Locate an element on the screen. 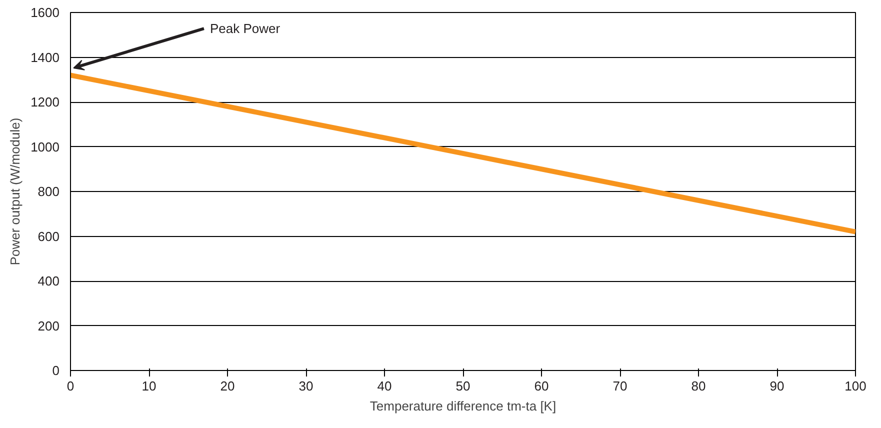 The width and height of the screenshot is (881, 428). x-tick-label: 10 is located at coordinates (149, 386).